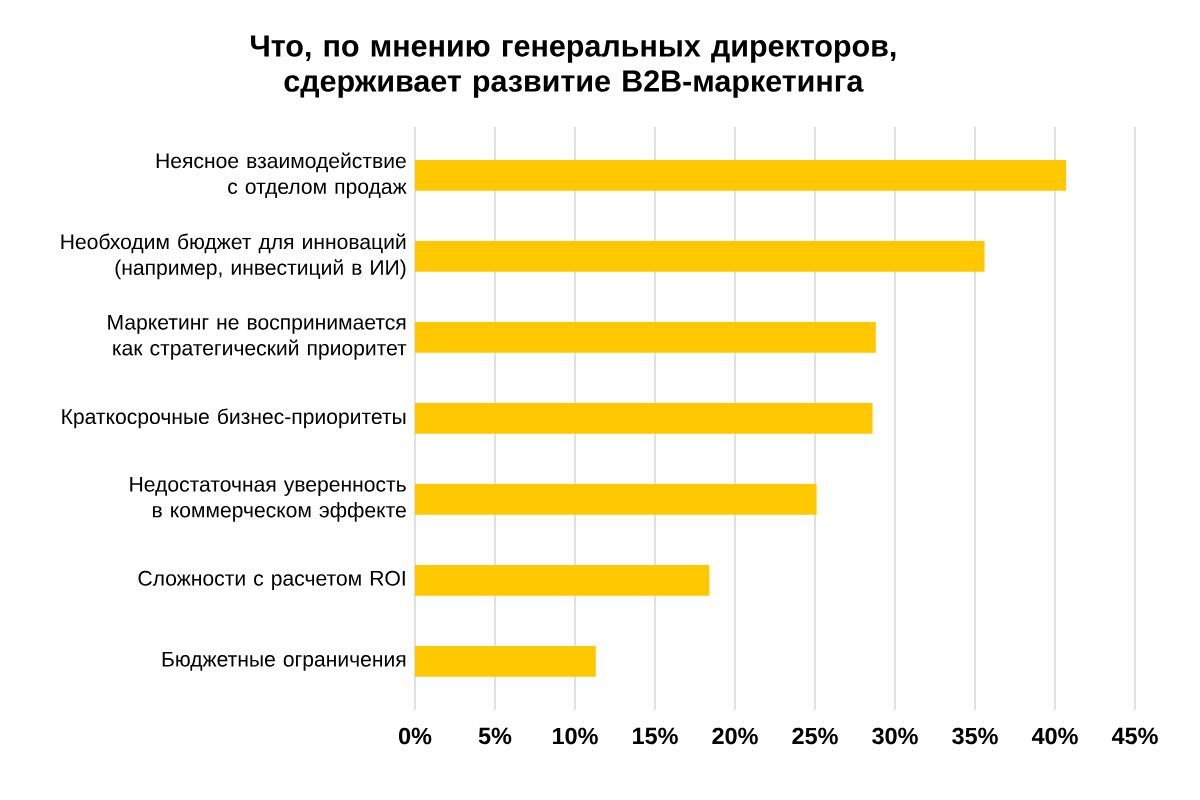  What do you see at coordinates (1054, 736) in the screenshot?
I see `x-tick-label: 40%` at bounding box center [1054, 736].